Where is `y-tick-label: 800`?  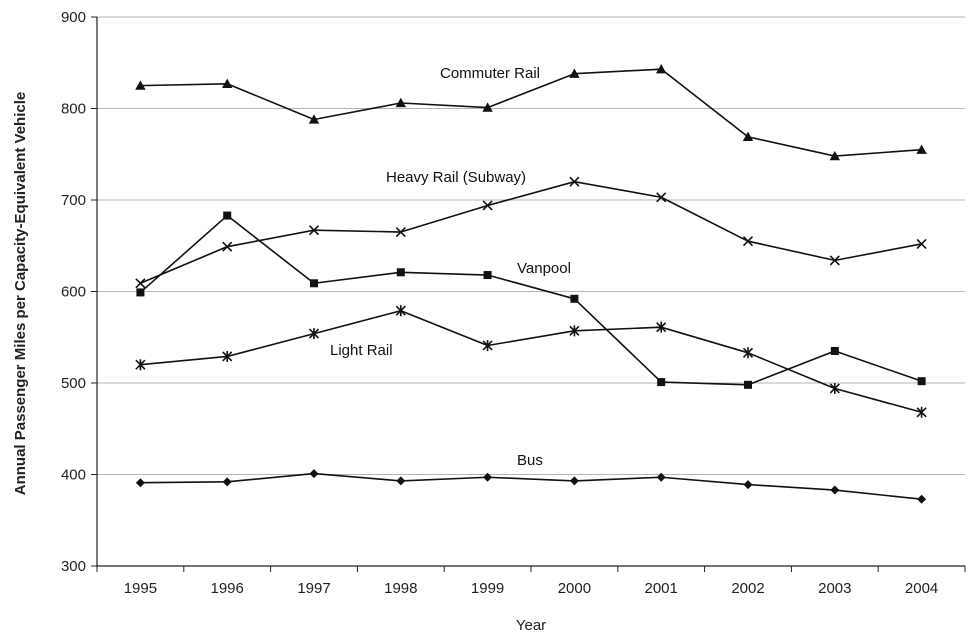
y-tick-label: 800 is located at coordinates (73, 109).